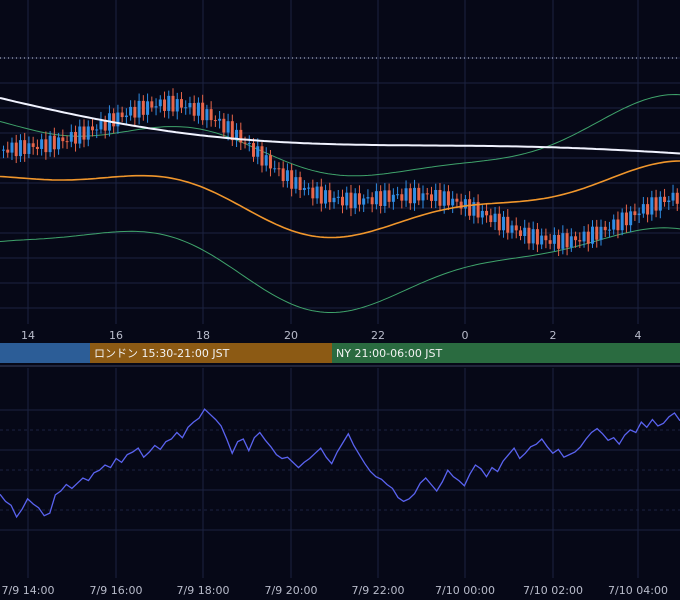  I want to click on x-tick-label: 2, so click(553, 335).